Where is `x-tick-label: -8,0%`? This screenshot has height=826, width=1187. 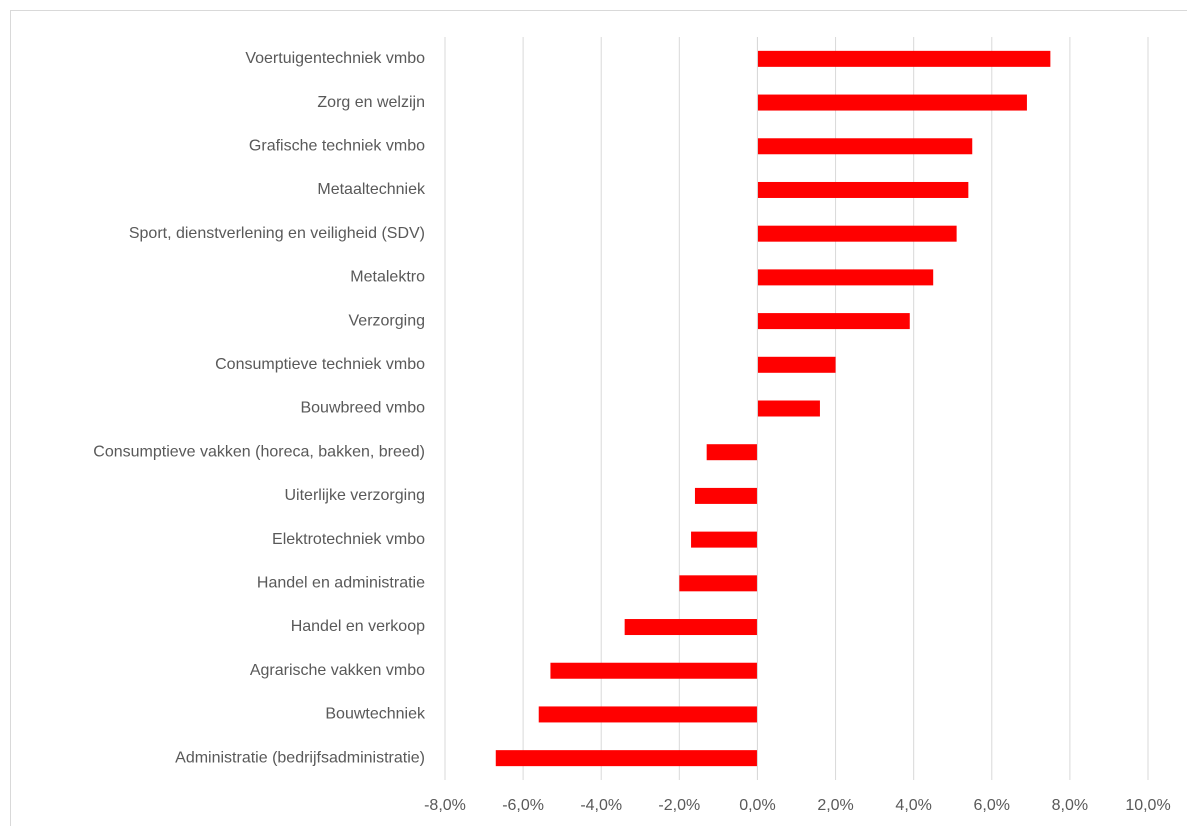
x-tick-label: -8,0% is located at coordinates (445, 805).